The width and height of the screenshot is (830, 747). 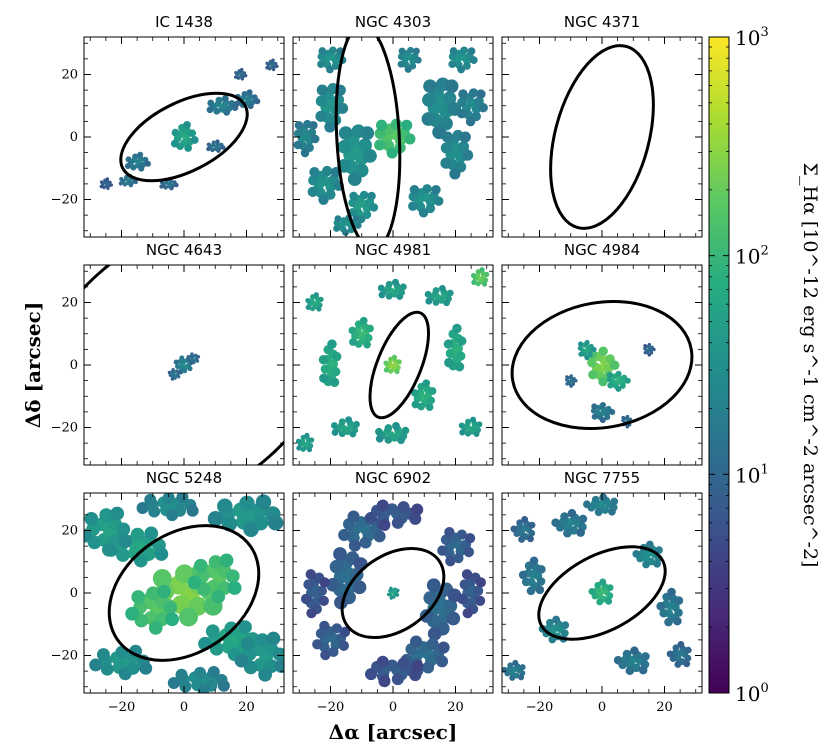 What do you see at coordinates (393, 707) in the screenshot?
I see `x-tick-label: 0` at bounding box center [393, 707].